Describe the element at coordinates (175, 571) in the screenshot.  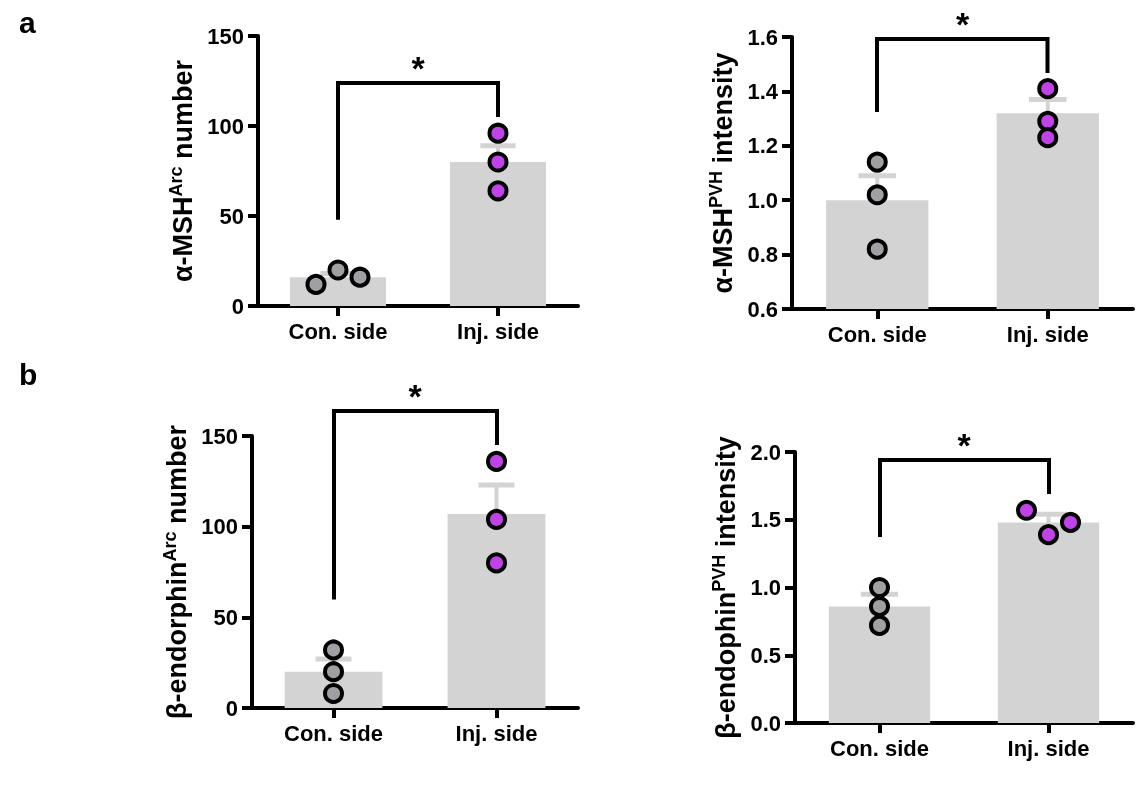
I see `y-axis-title: β-endorphinArc number` at that location.